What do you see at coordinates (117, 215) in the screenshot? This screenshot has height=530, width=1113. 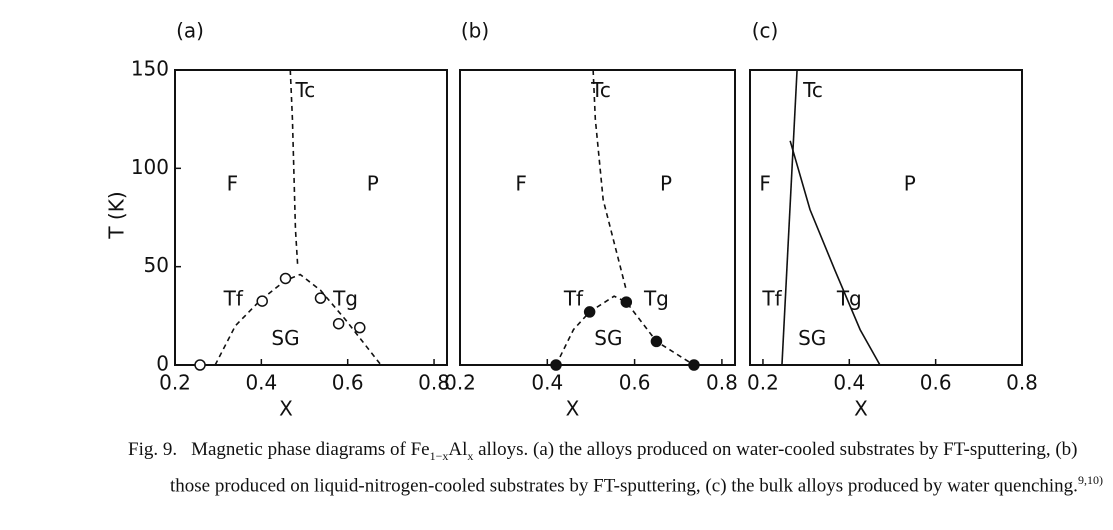 I see `y-axis-label: T (K)` at bounding box center [117, 215].